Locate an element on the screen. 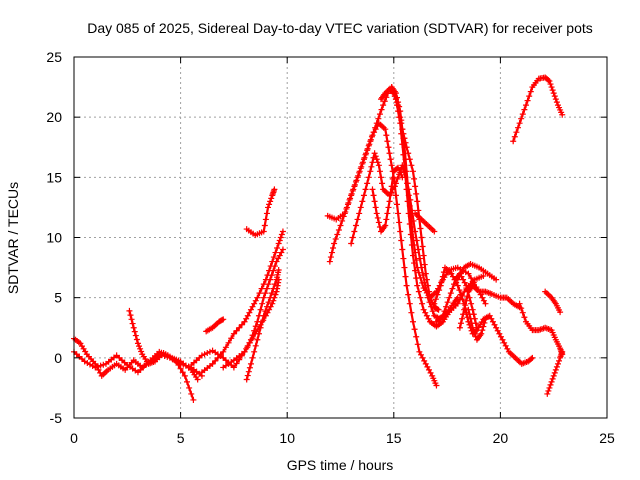 Image resolution: width=640 pixels, height=480 pixels. x-tick-label: 5 is located at coordinates (181, 438).